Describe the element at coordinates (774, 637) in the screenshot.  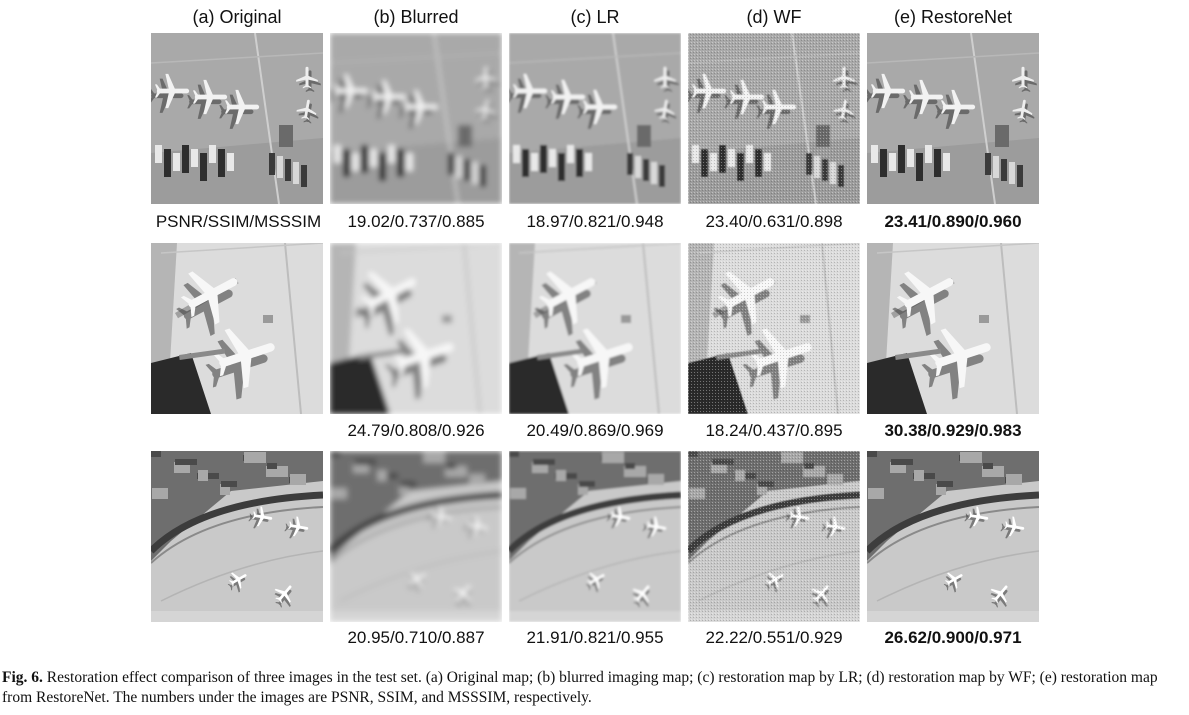
I see `metric-row3-wf: 22.22/0.551/0.929` at that location.